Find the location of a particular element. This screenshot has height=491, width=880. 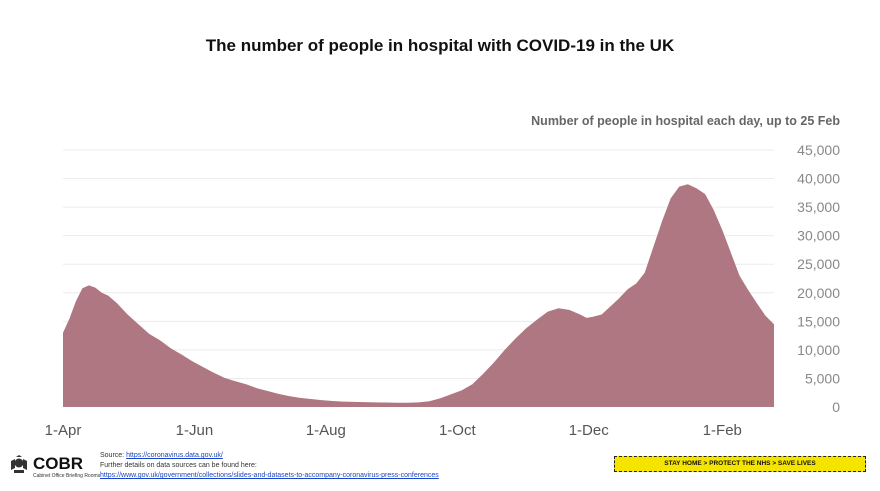

y-tick-label: 20,000 is located at coordinates (818, 293).